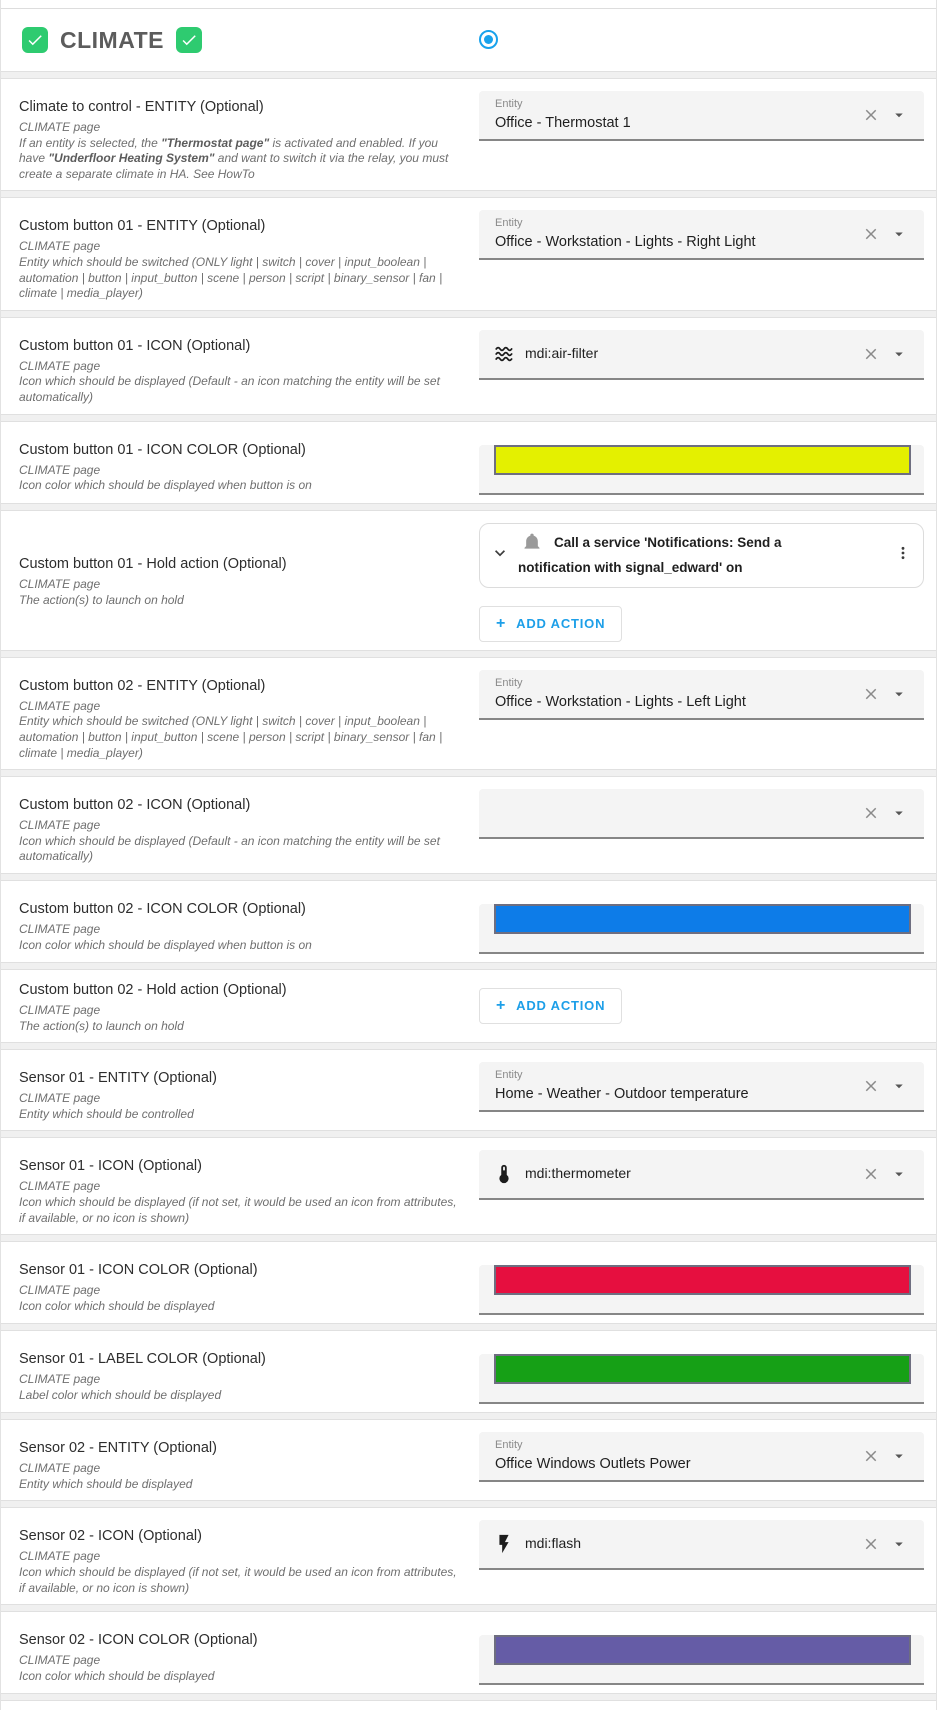  What do you see at coordinates (138, 1640) in the screenshot?
I see `row-title: Sensor 02 - ICON COLOR (Optional)` at bounding box center [138, 1640].